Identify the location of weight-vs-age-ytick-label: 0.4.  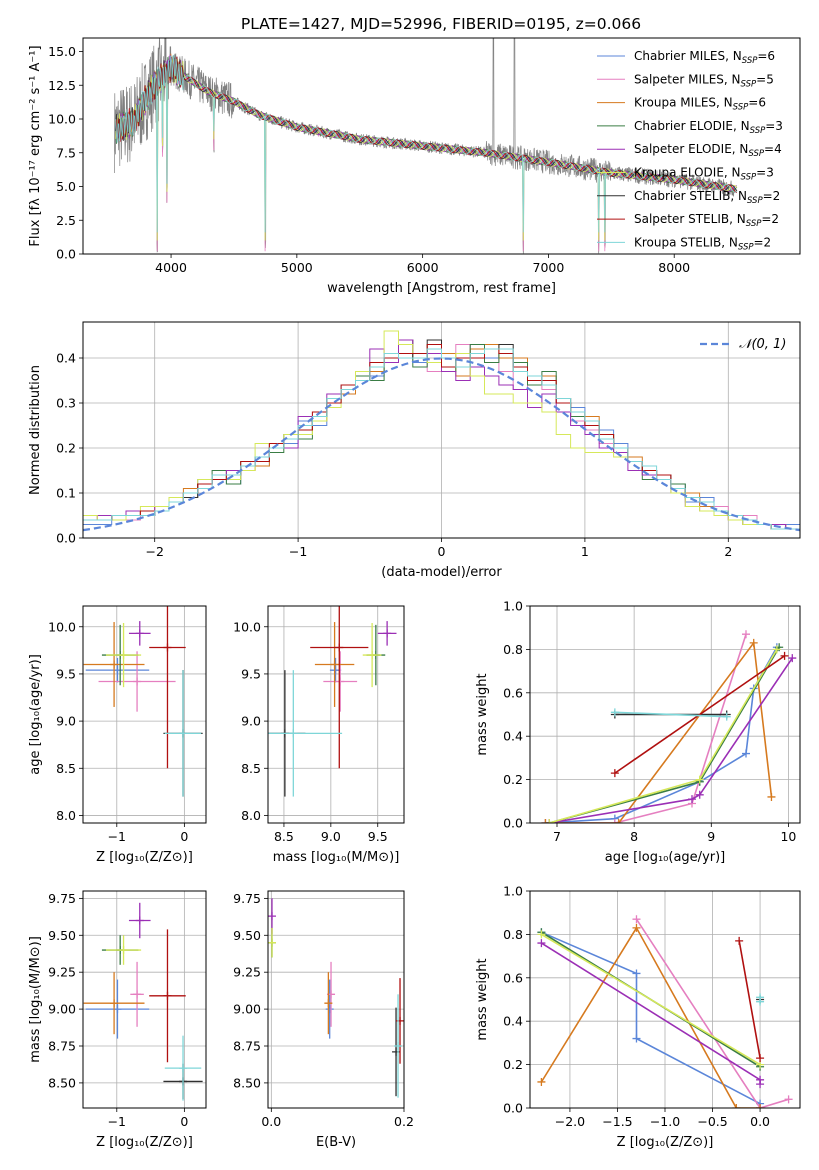
(513, 736).